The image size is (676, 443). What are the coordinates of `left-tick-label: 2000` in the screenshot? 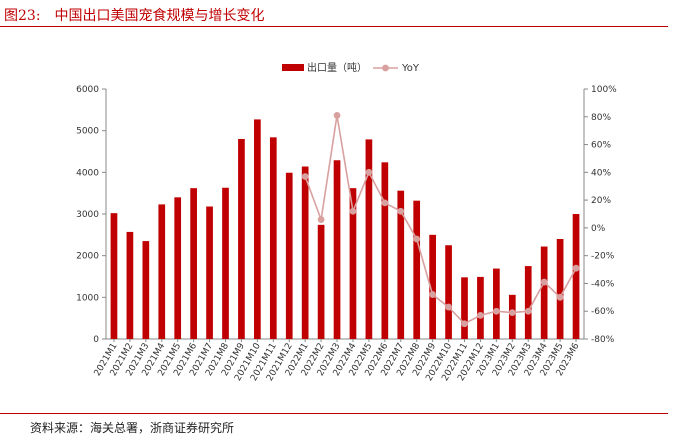 It's located at (87, 257).